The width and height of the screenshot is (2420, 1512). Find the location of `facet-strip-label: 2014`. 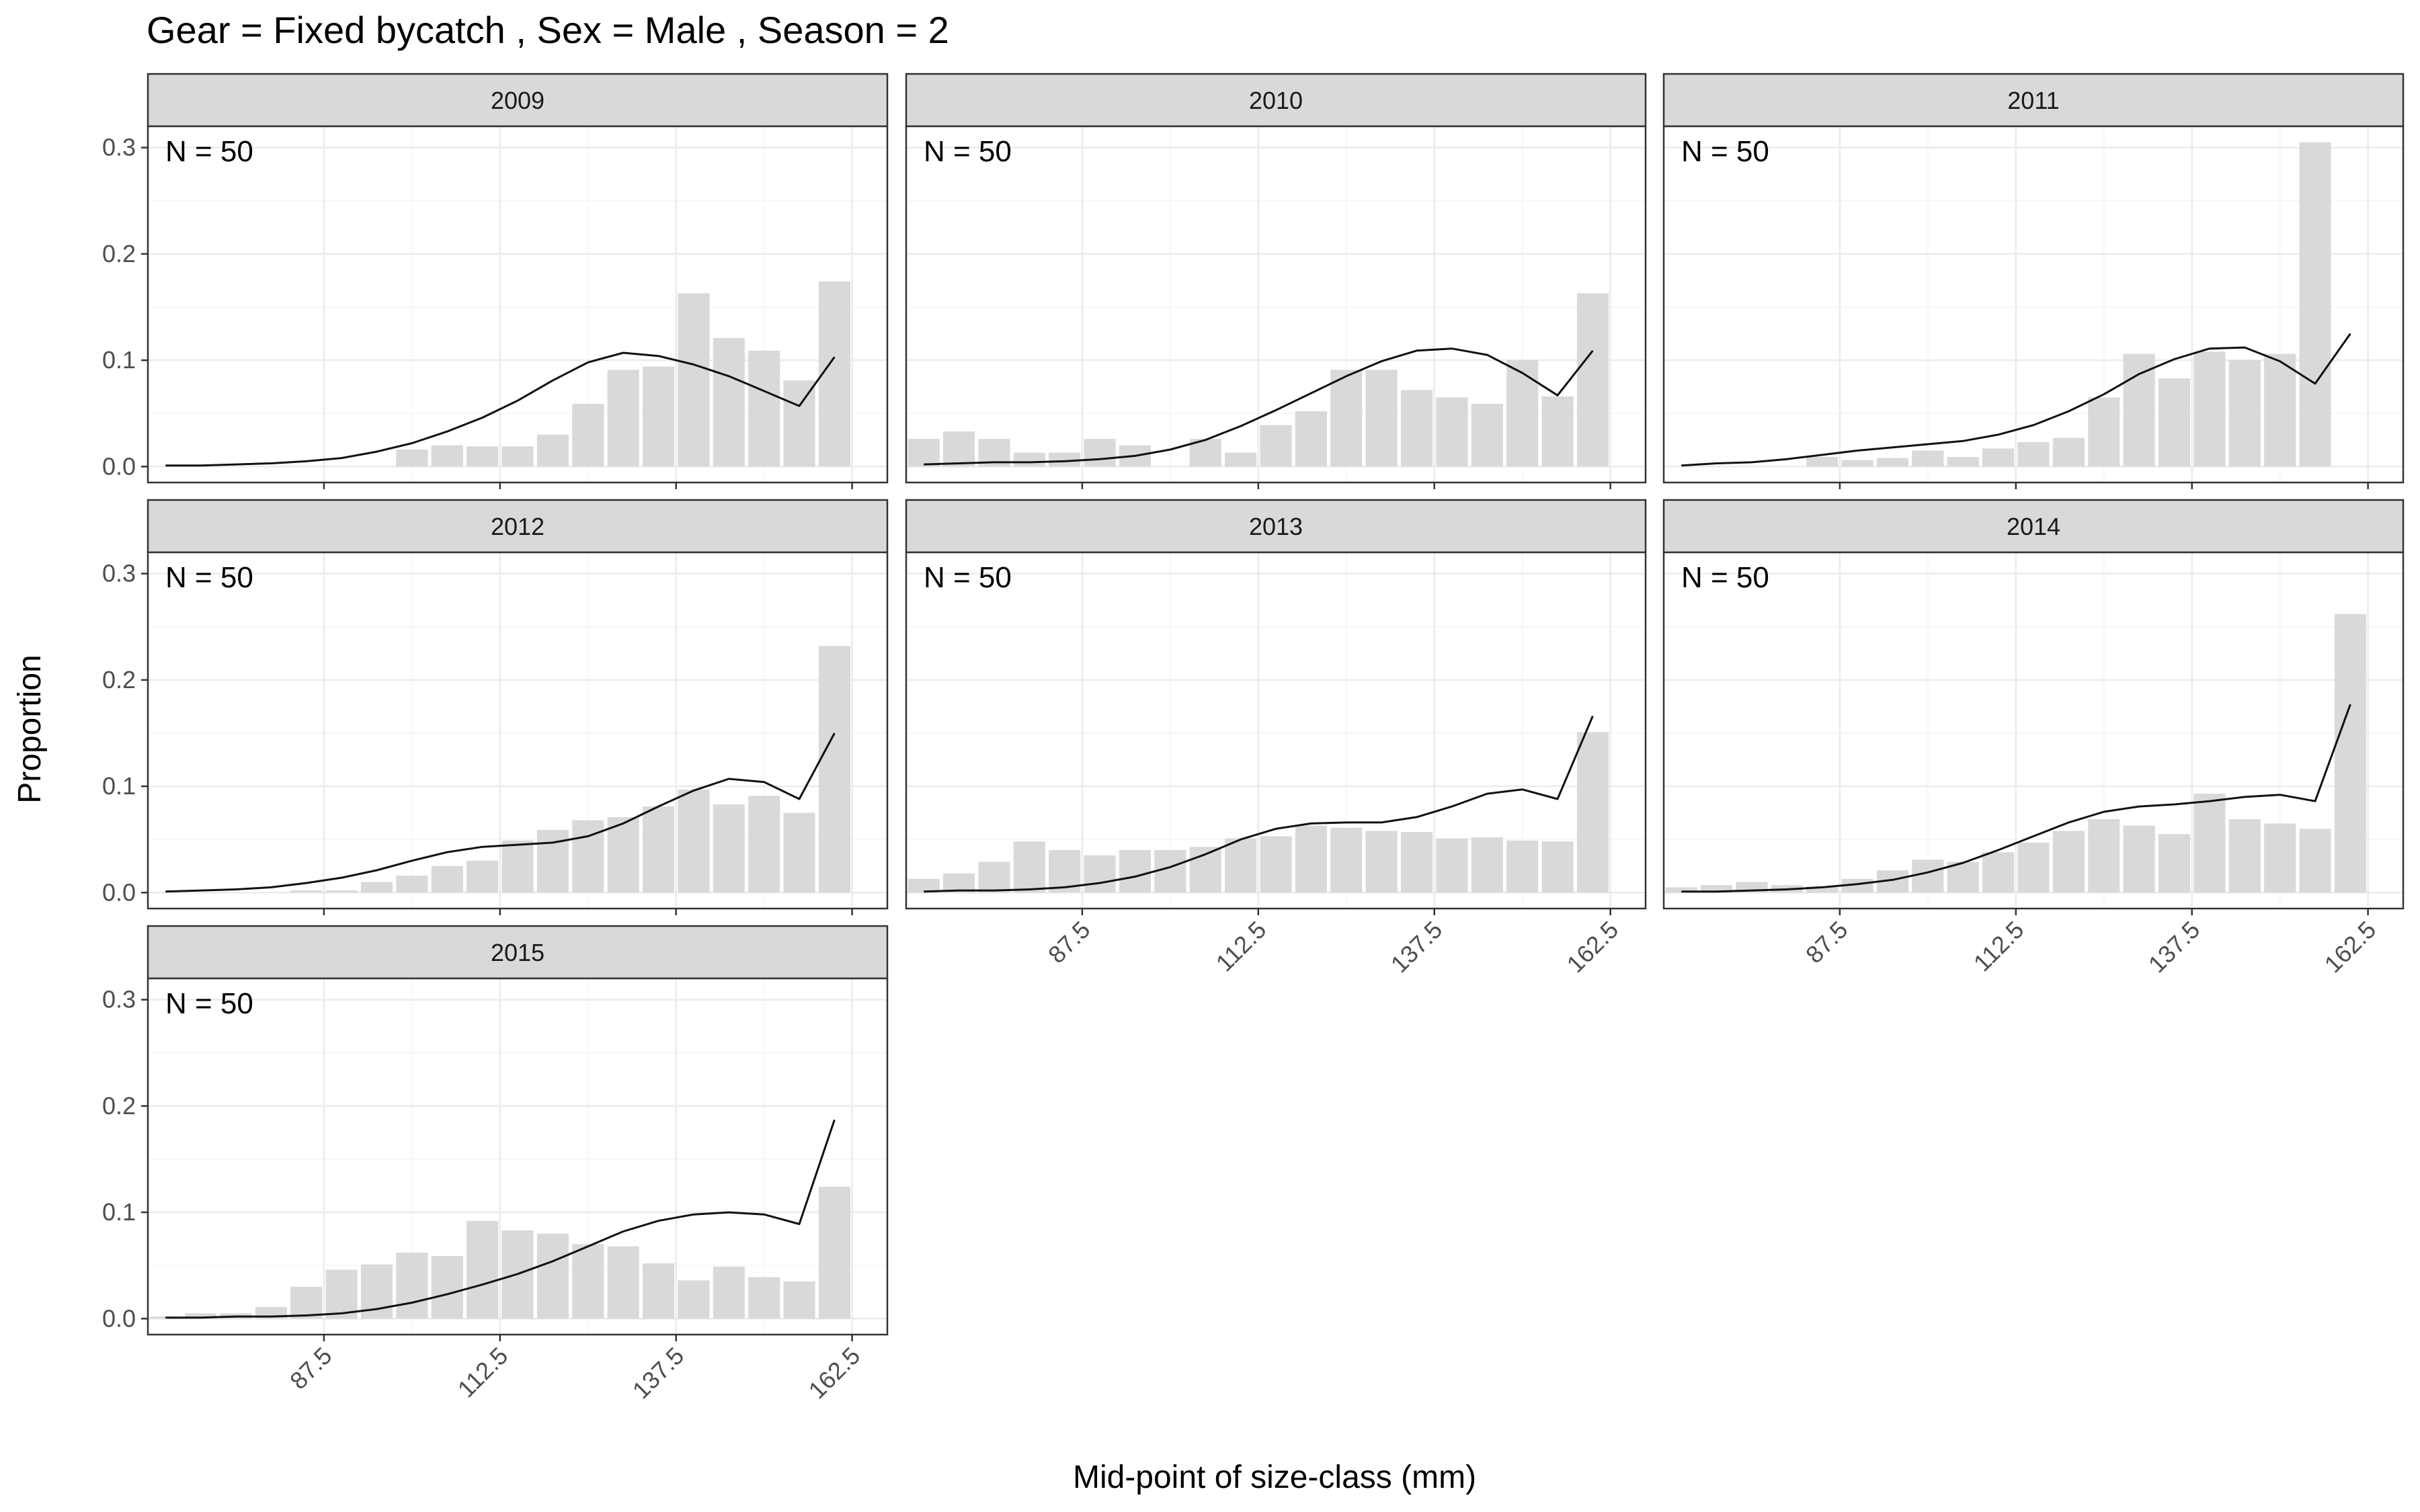

facet-strip-label: 2014 is located at coordinates (2033, 526).